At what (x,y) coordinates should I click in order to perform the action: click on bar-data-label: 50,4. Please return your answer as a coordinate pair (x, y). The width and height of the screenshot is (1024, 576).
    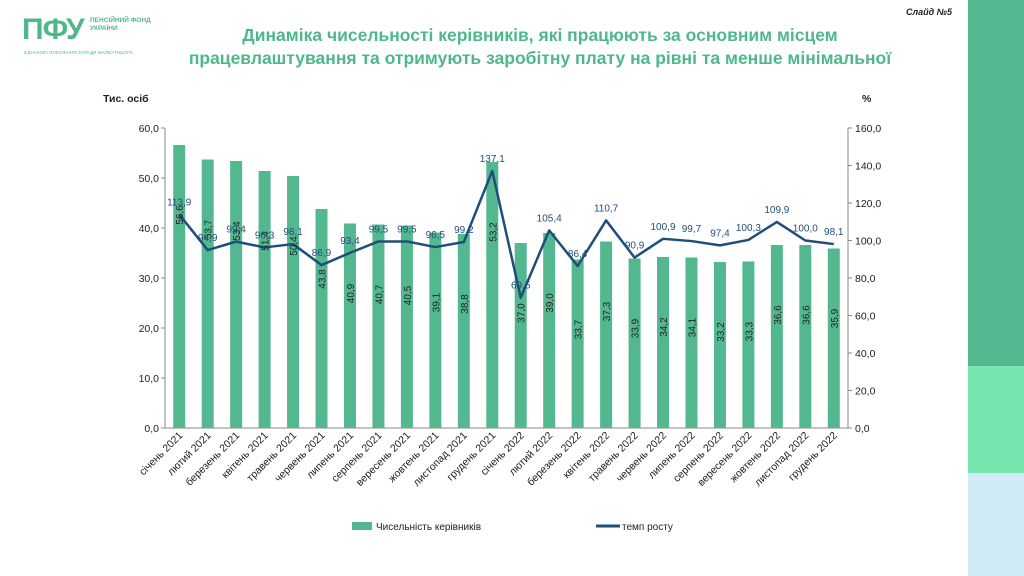
    Looking at the image, I should click on (294, 246).